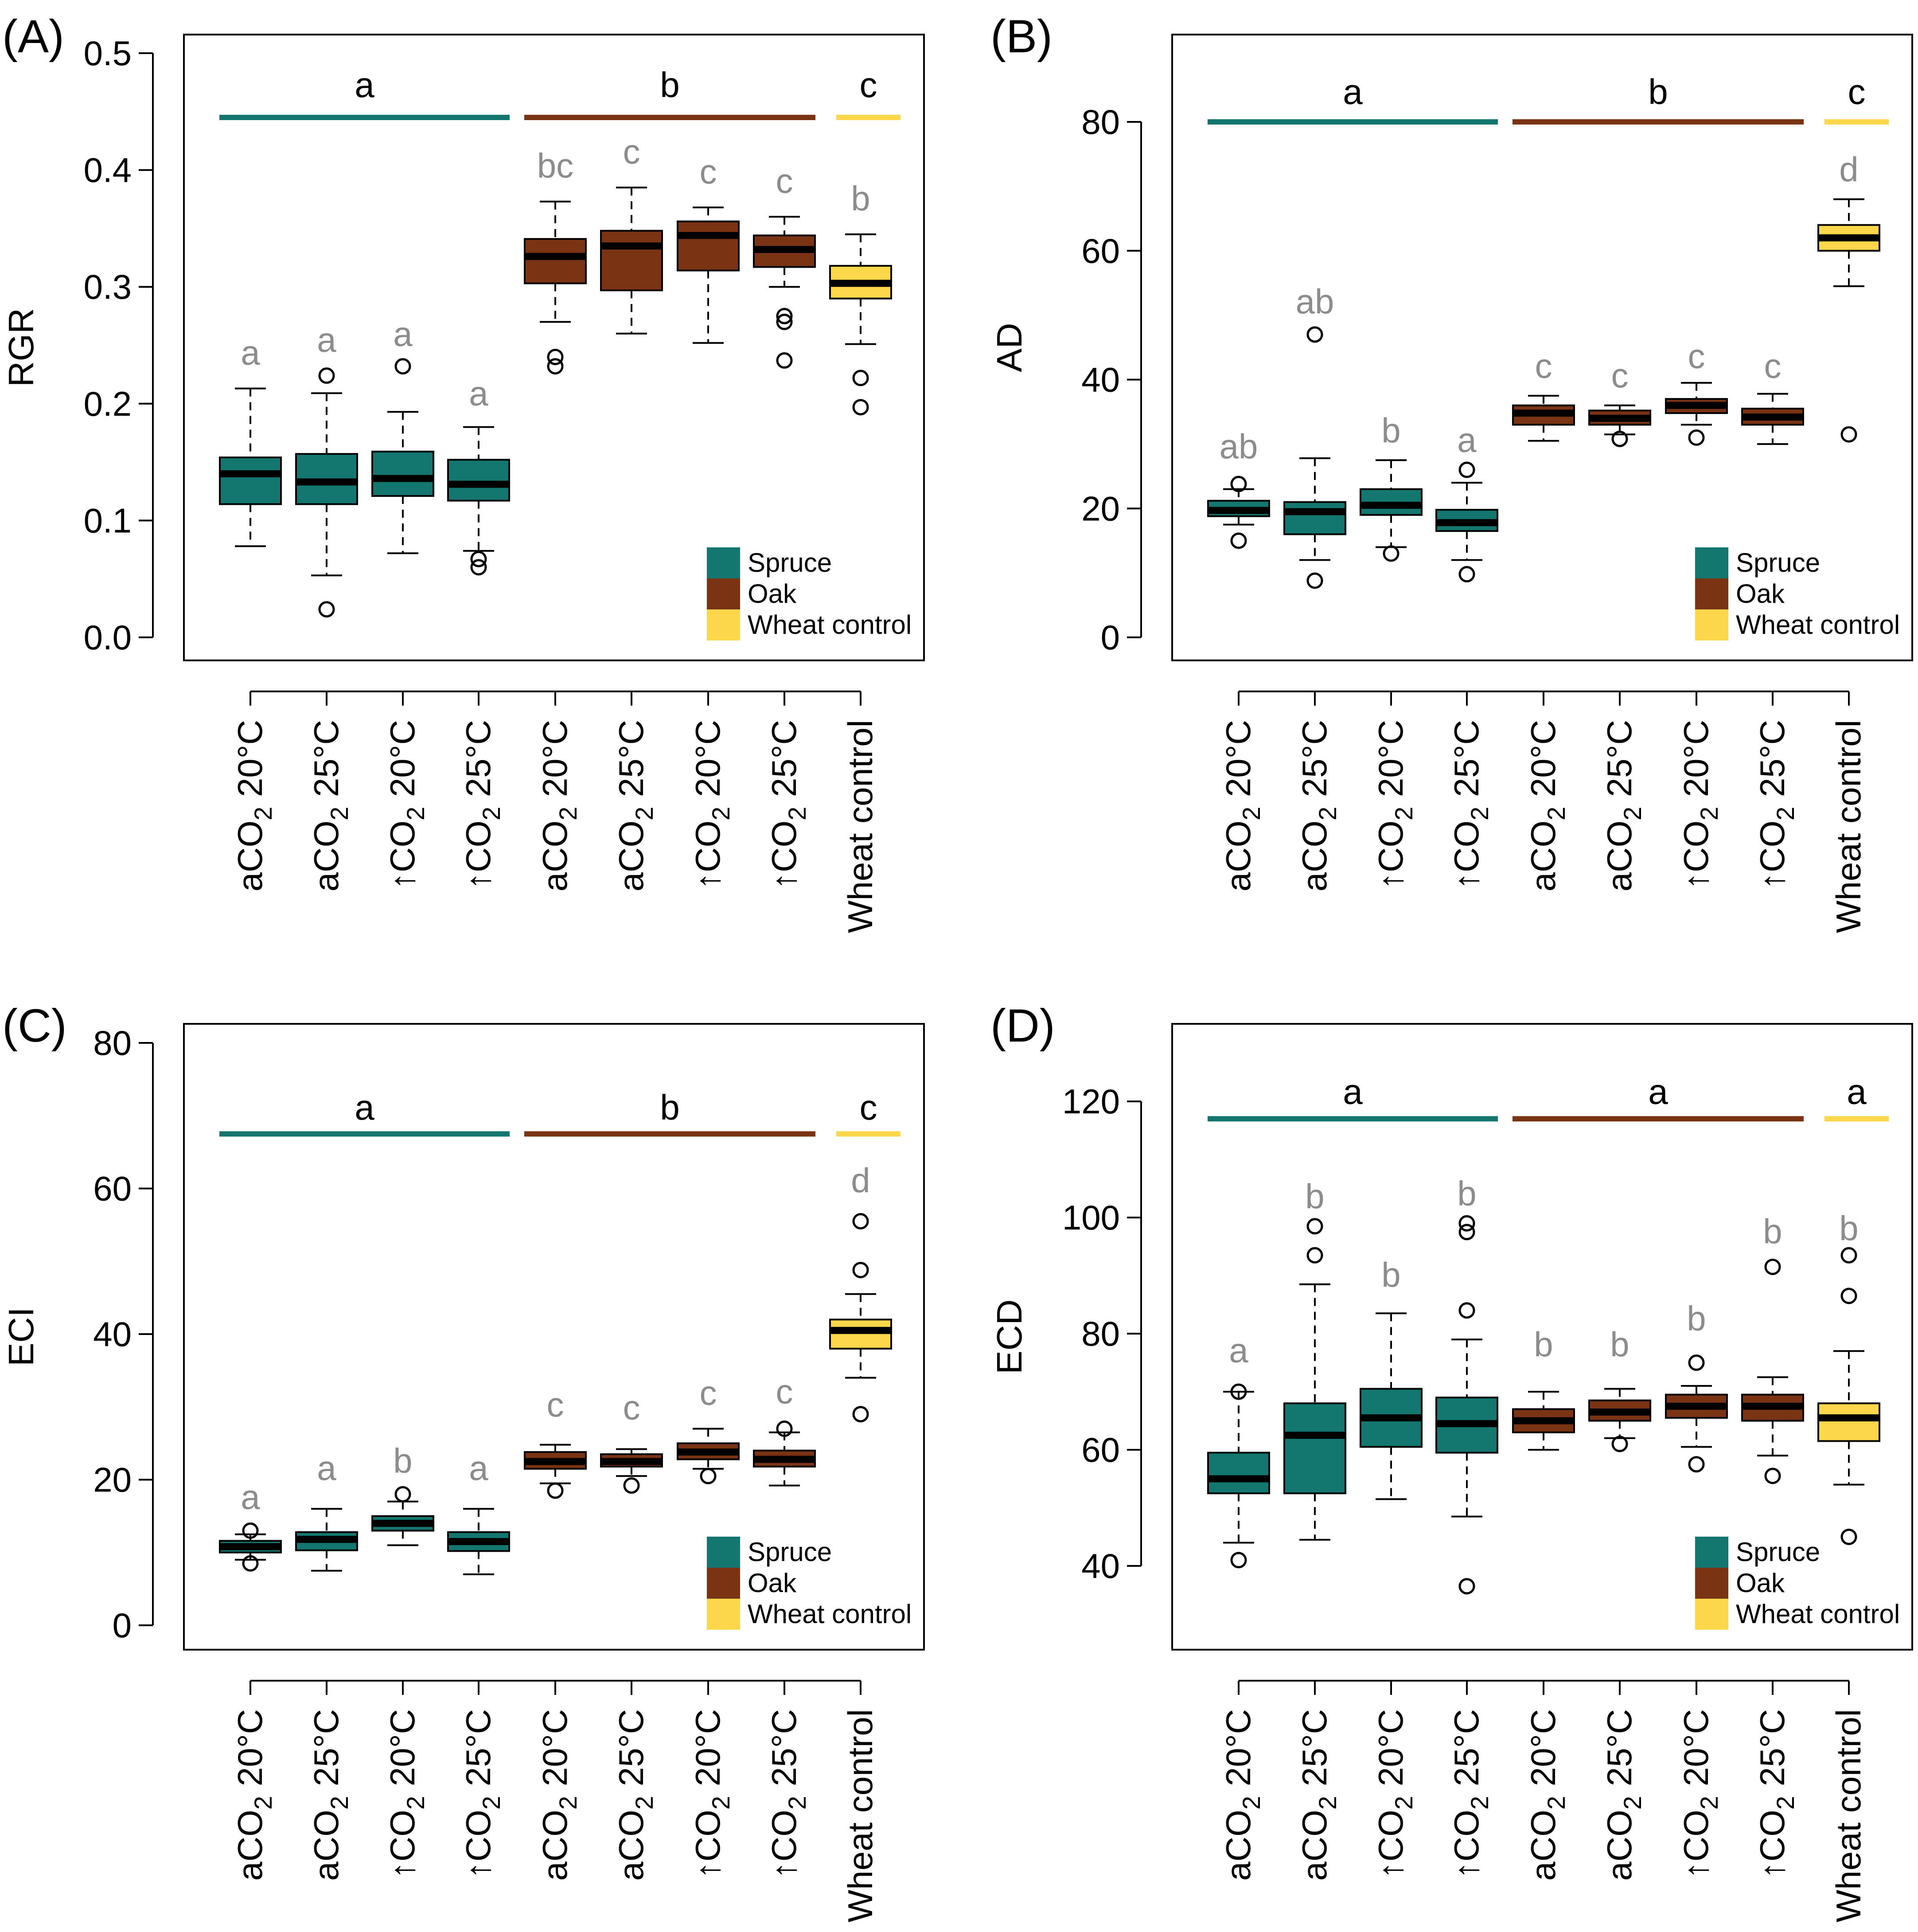  Describe the element at coordinates (108, 53) in the screenshot. I see `y-tick-label: 0.5` at that location.